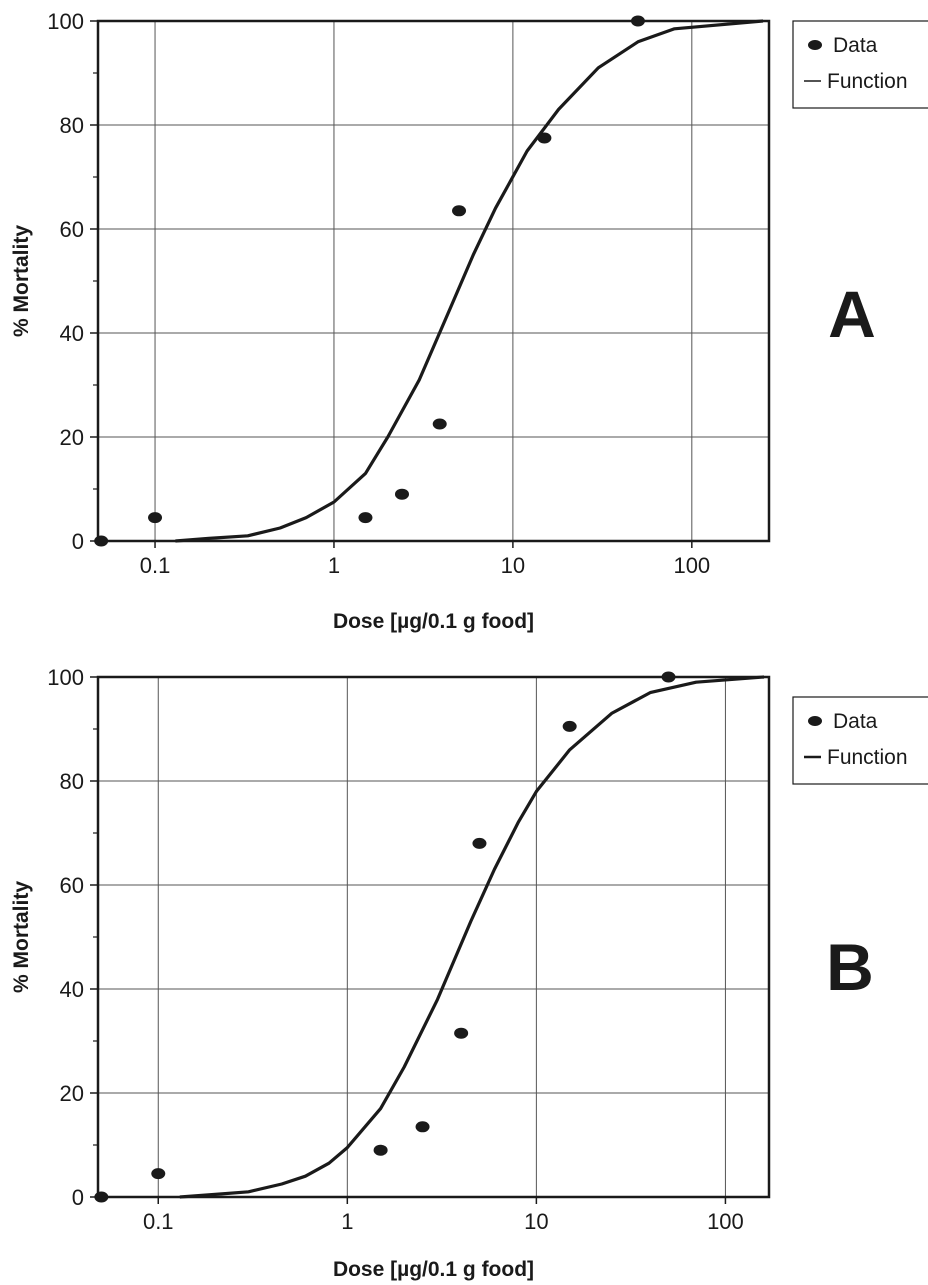 This screenshot has width=928, height=1285. What do you see at coordinates (850, 967) in the screenshot?
I see `panel-letter: B` at bounding box center [850, 967].